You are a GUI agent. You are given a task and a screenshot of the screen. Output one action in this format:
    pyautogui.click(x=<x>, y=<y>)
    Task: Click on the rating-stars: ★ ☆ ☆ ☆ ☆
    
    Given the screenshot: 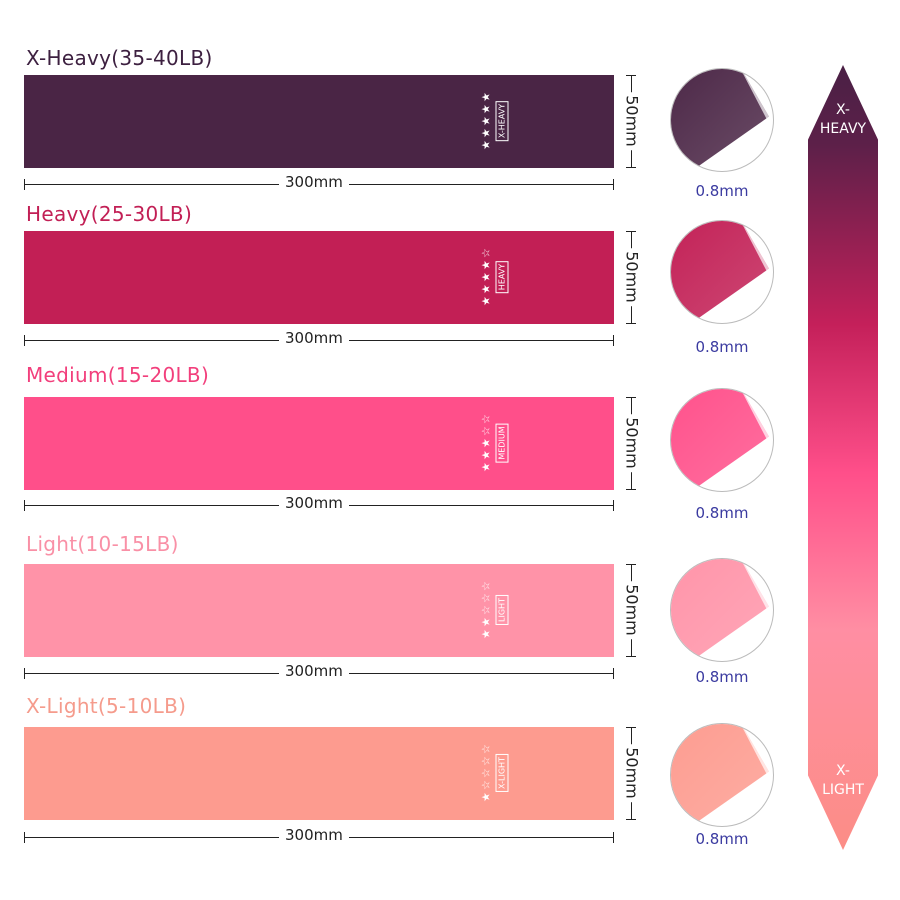 What is the action you would take?
    pyautogui.click(x=486, y=773)
    